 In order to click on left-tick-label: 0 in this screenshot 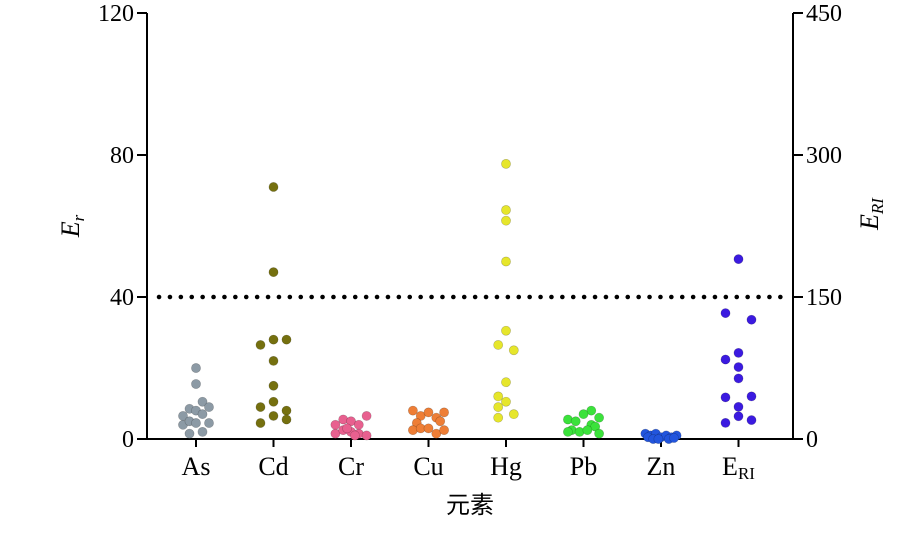, I will do `click(128, 440)`.